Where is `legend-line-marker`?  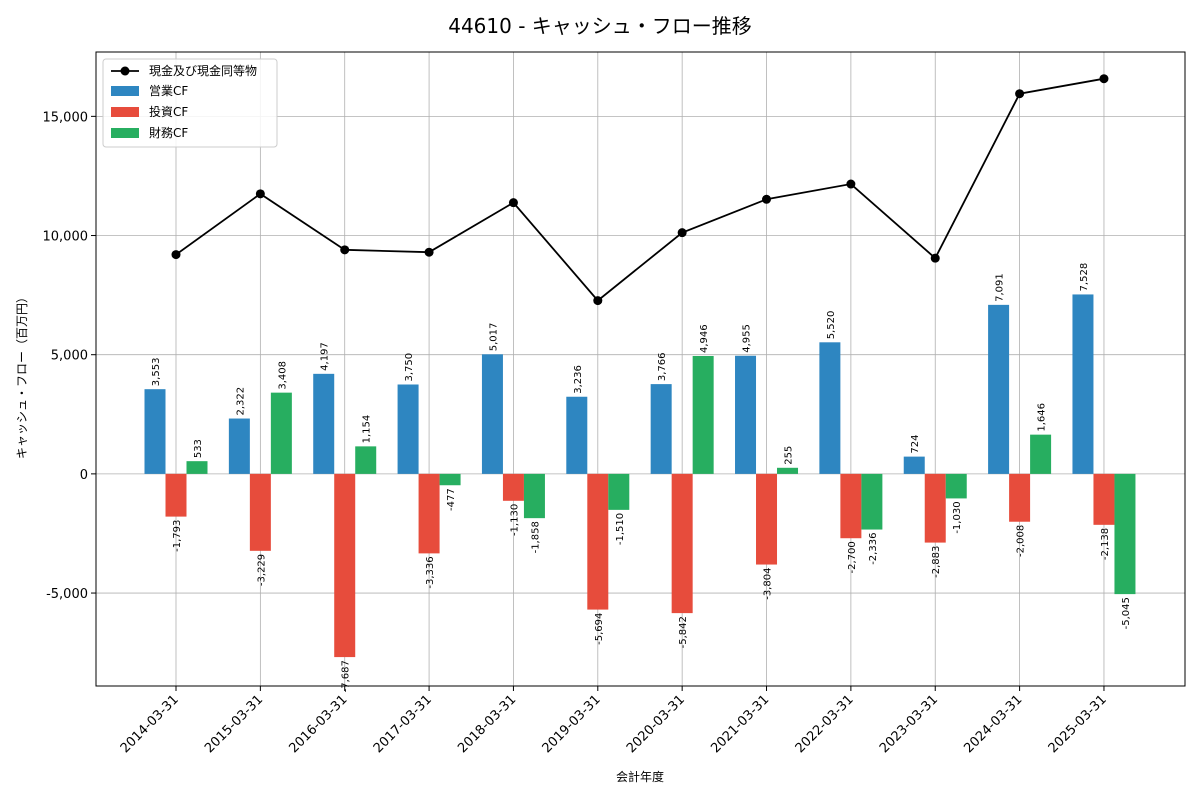 legend-line-marker is located at coordinates (125, 71).